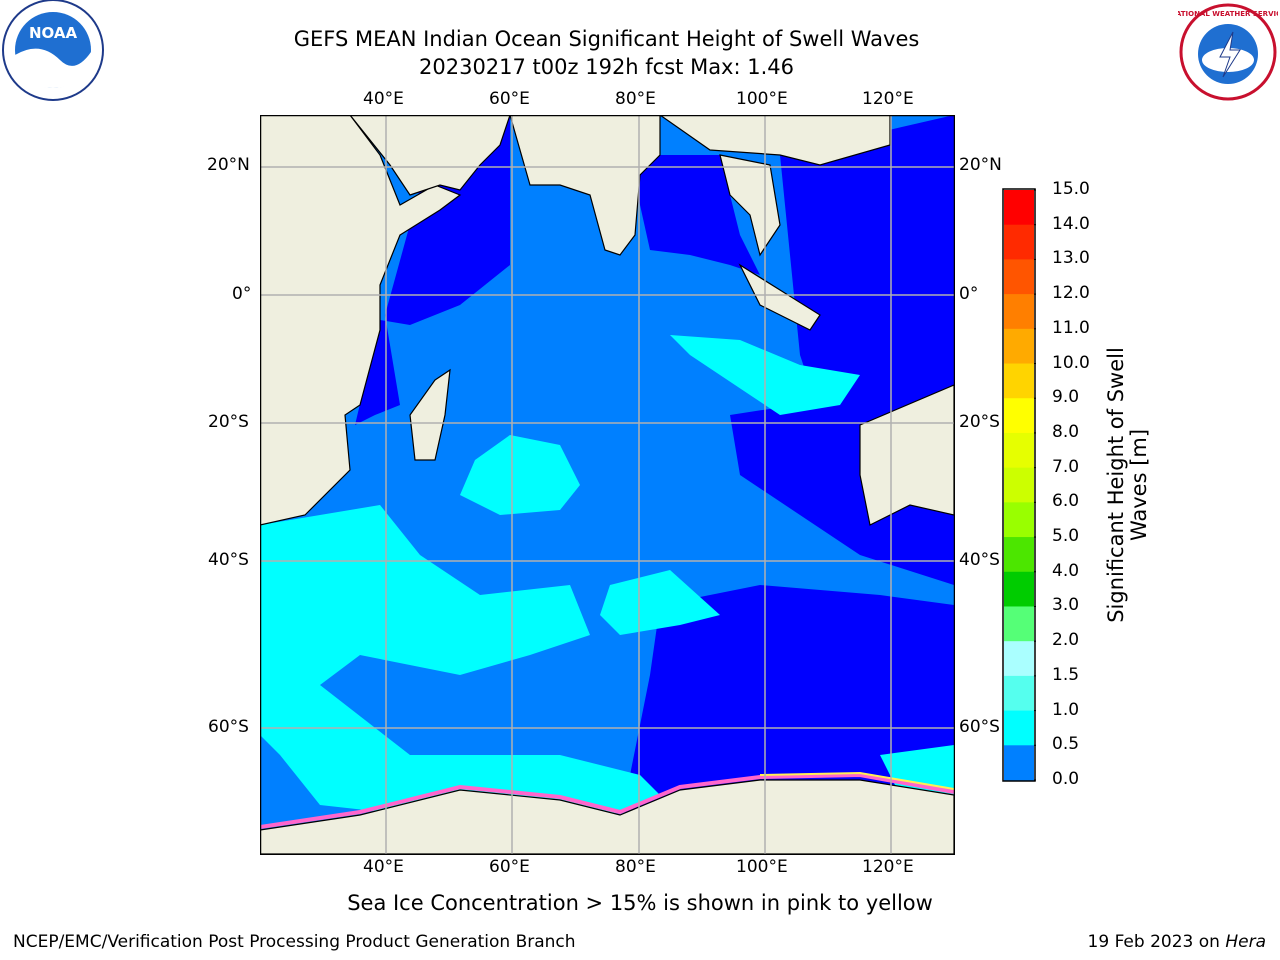 This screenshot has height=960, width=1280. I want to click on colorbar-label: 3.0, so click(1066, 605).